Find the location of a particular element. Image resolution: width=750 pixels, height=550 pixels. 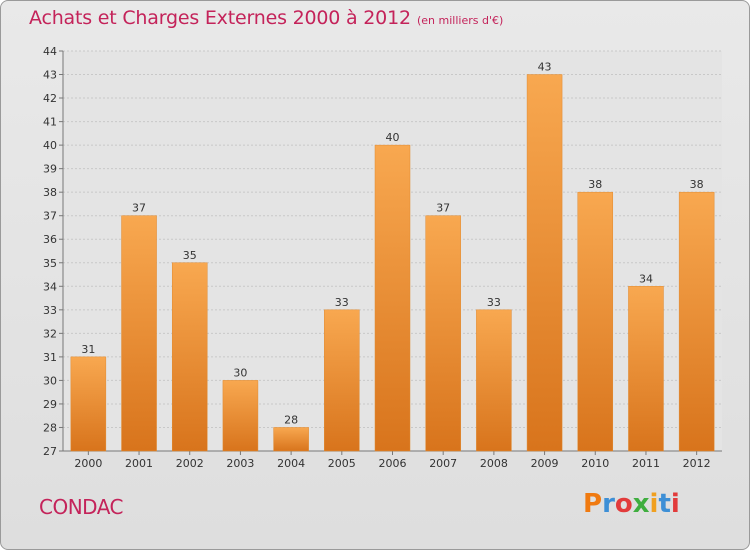

x-tick-label-2012: 2012 is located at coordinates (697, 463).